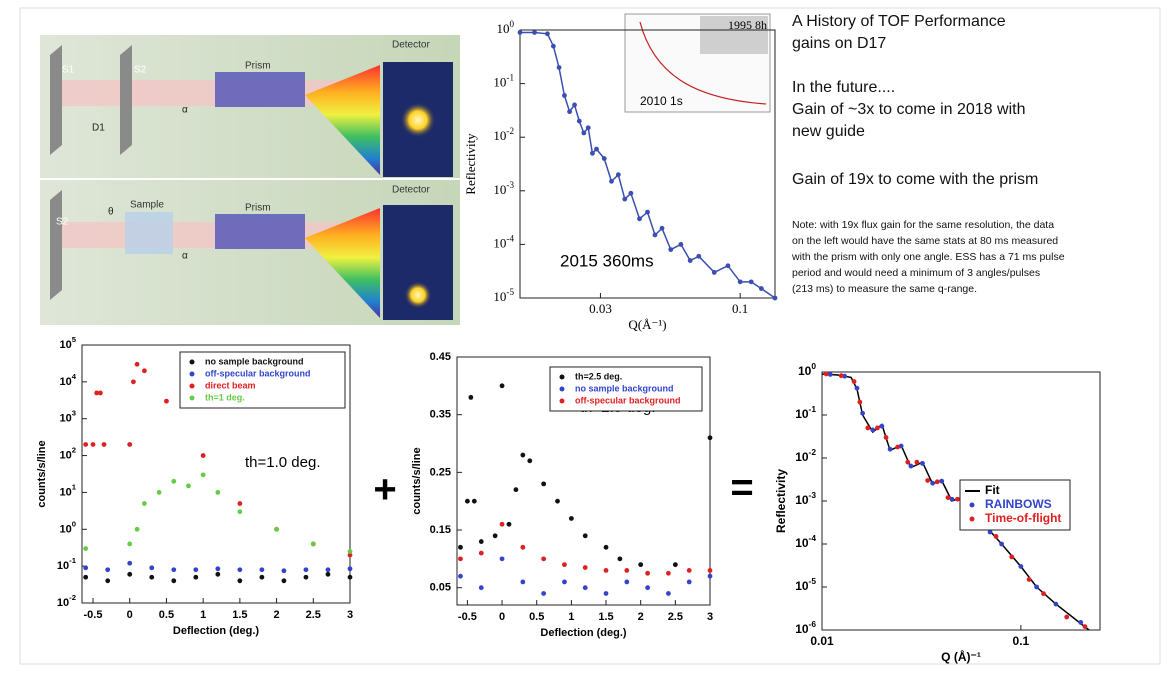 The width and height of the screenshot is (1175, 676). Describe the element at coordinates (915, 179) in the screenshot. I see `text-line: Gain of 19x to come with the prism` at that location.